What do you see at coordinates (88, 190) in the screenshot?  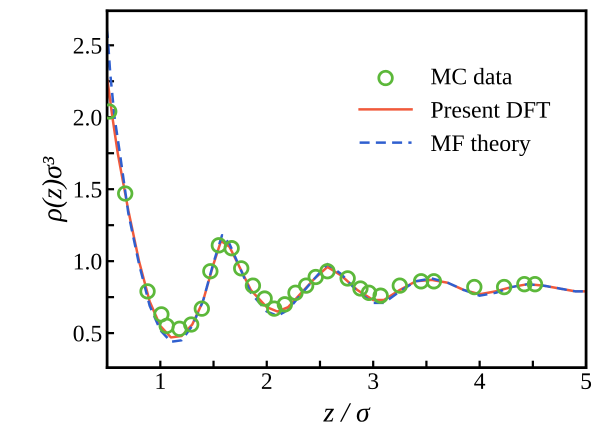 I see `y-tick-label: 1.5` at bounding box center [88, 190].